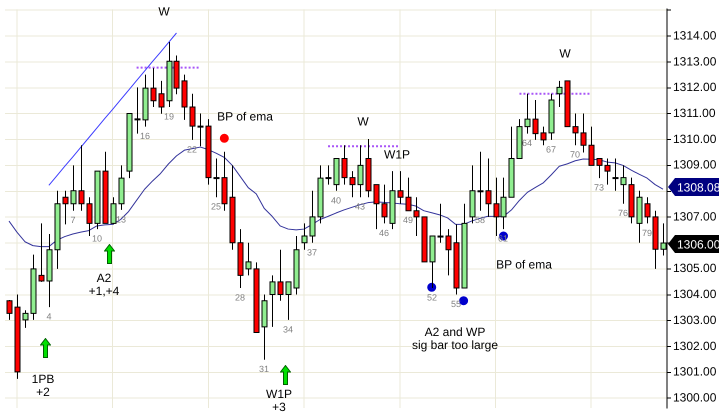  Describe the element at coordinates (279, 400) in the screenshot. I see `annotation: W1P +3` at that location.